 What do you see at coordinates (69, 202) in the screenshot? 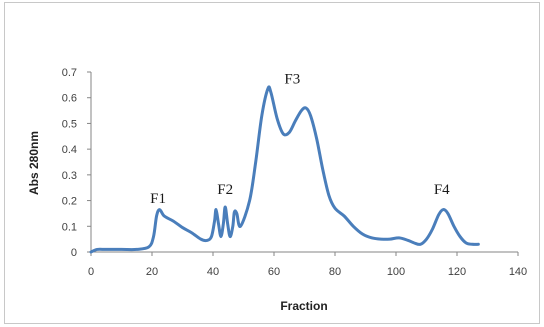
I see `y-tick-label: 0.2` at bounding box center [69, 202].